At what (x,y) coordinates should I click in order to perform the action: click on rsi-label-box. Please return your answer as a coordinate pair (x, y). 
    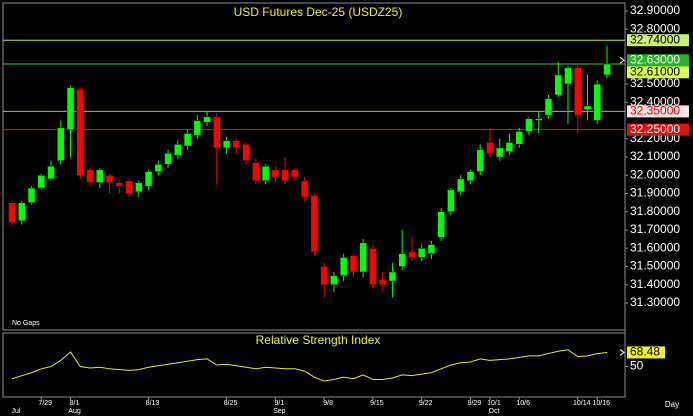
    Looking at the image, I should click on (646, 352).